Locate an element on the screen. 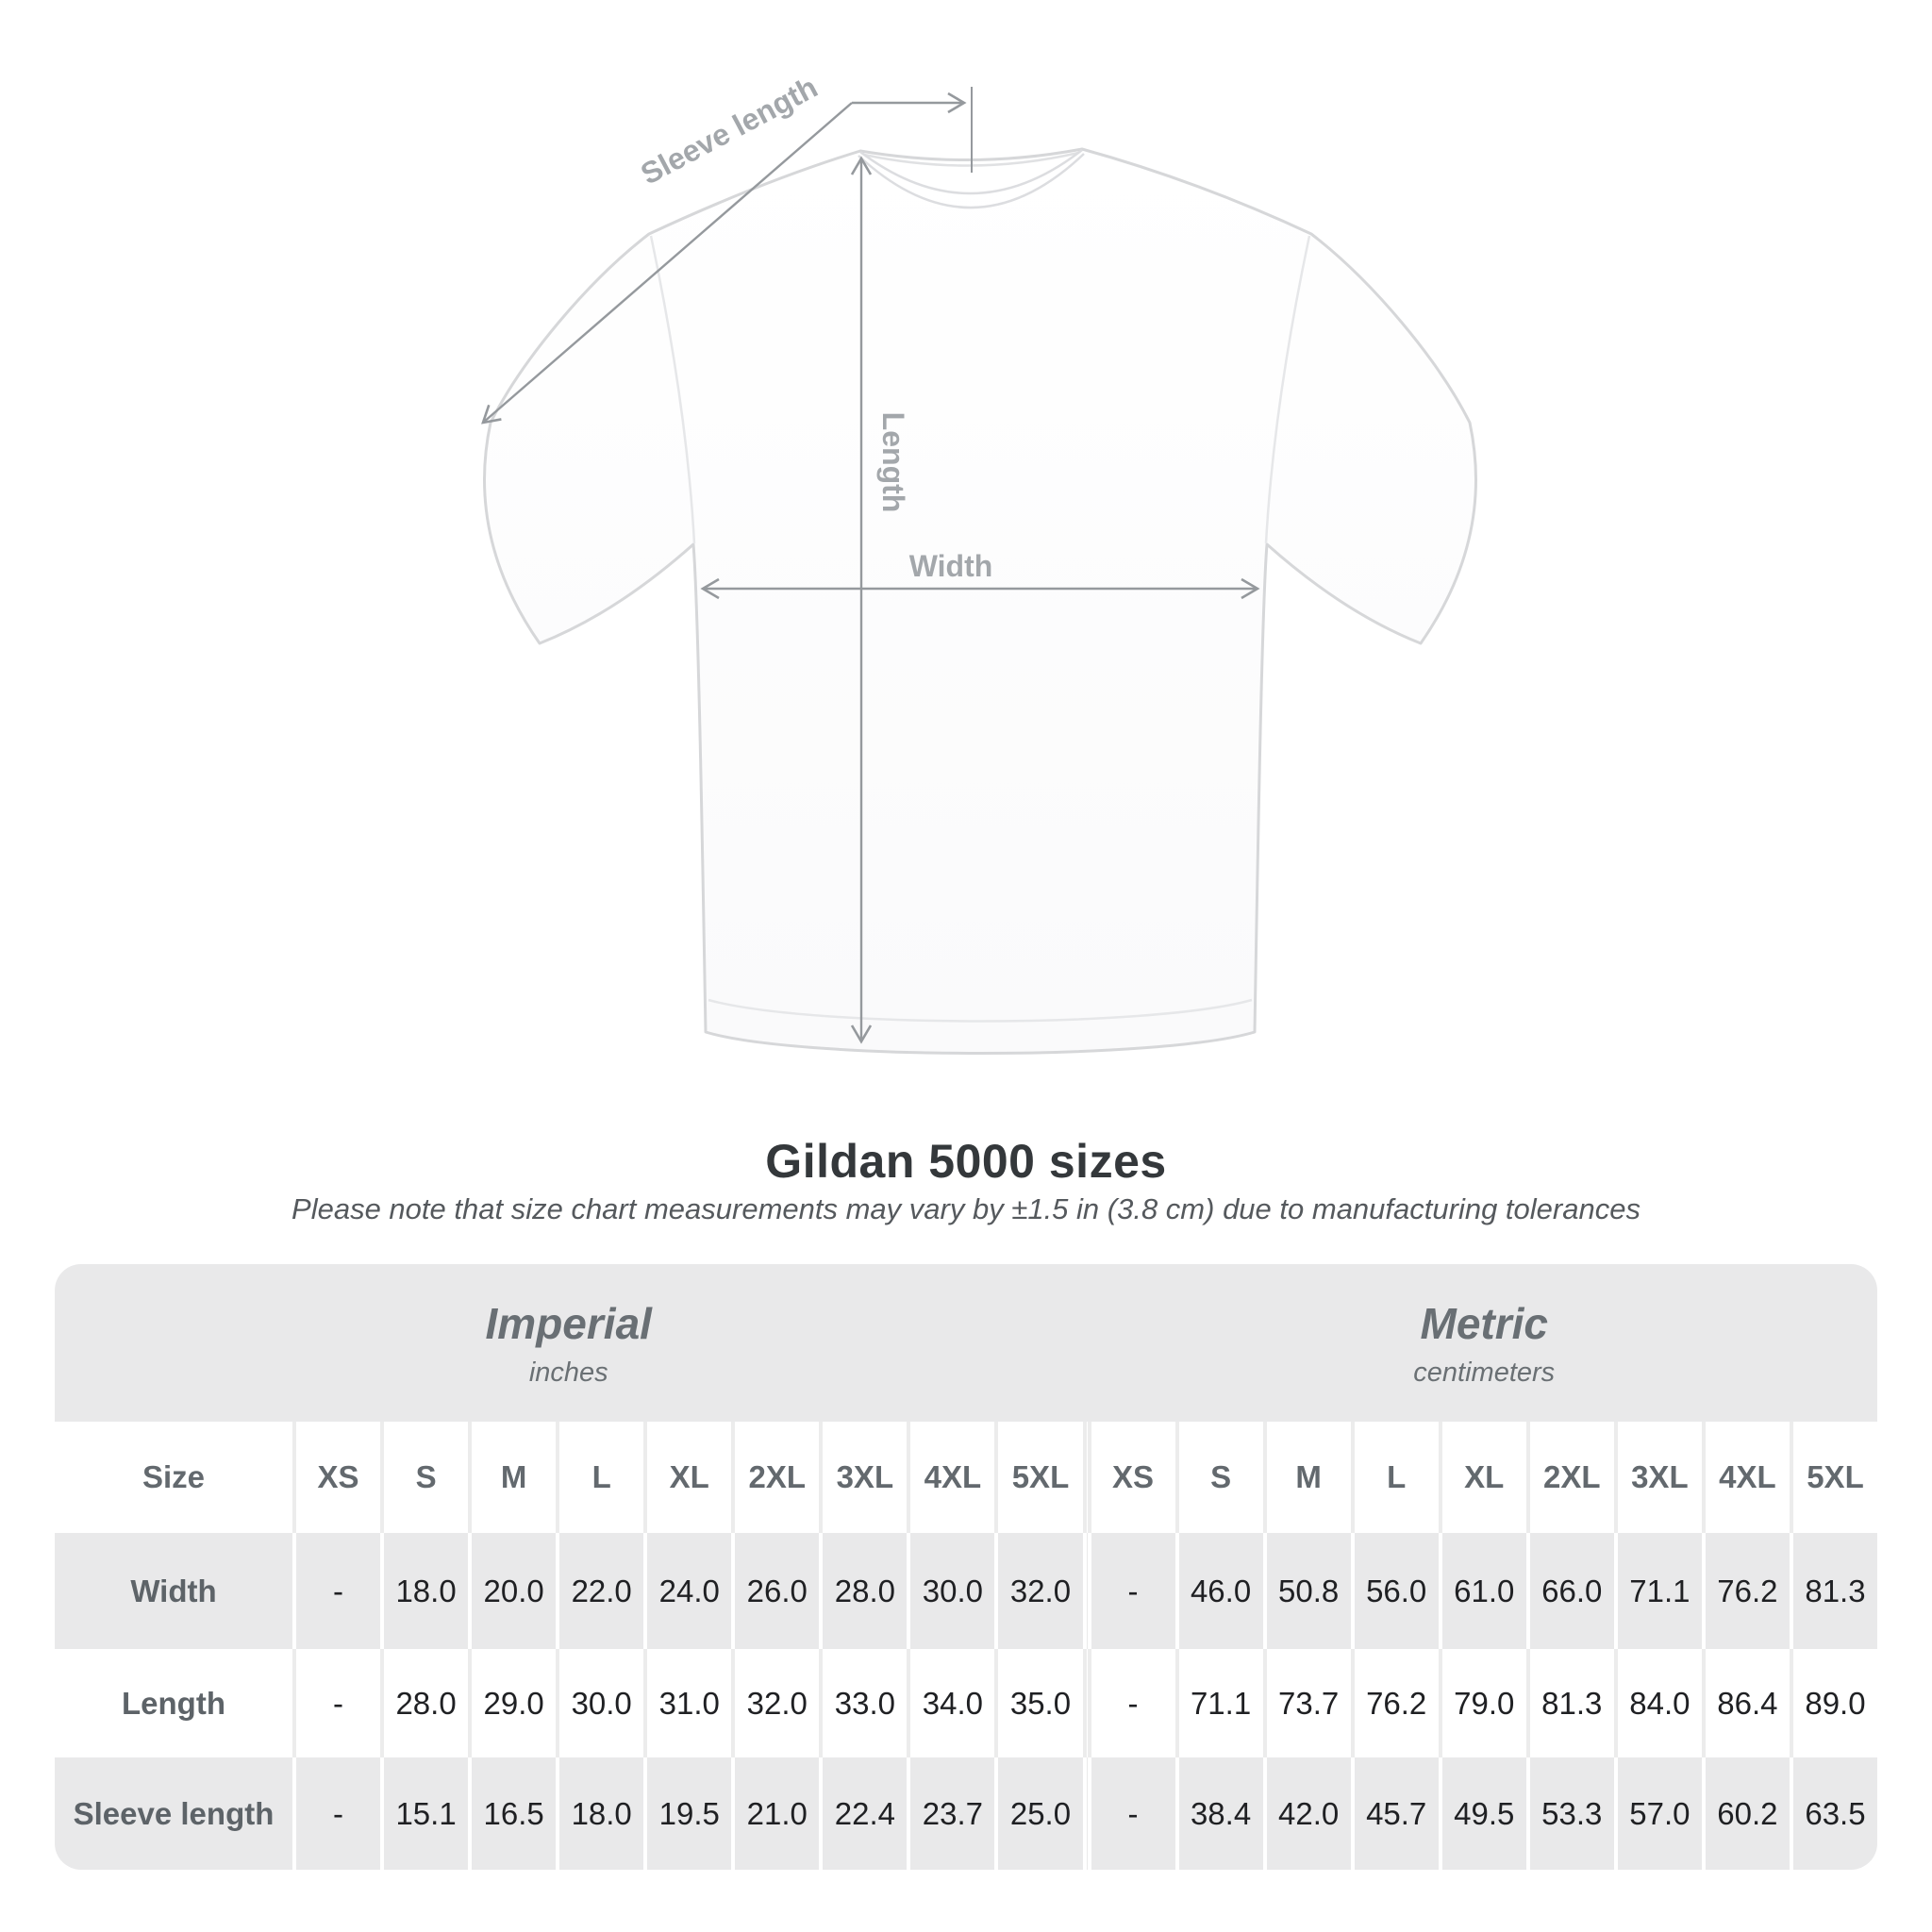  imperial-label: Imperial is located at coordinates (568, 1323).